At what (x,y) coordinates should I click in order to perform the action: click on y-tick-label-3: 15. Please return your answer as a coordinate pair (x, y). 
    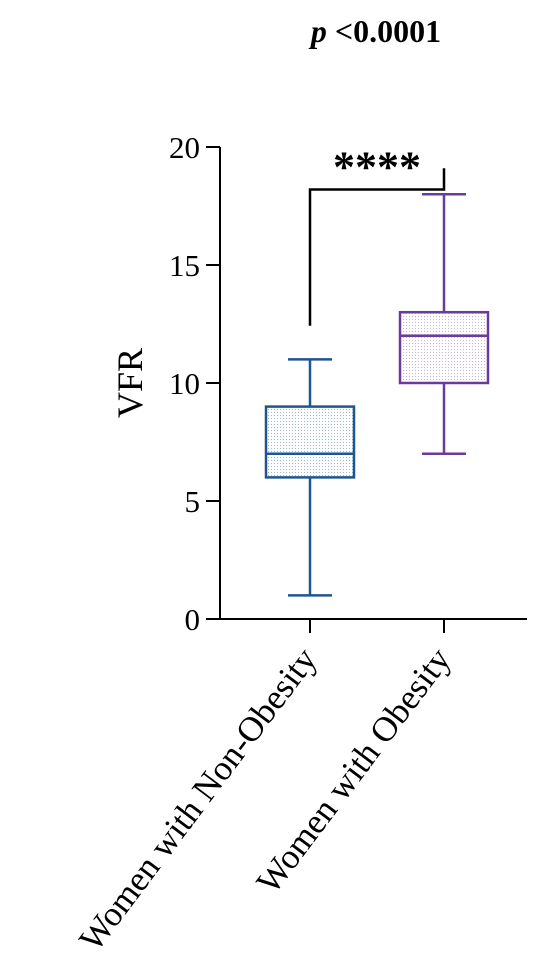
    Looking at the image, I should click on (184, 265).